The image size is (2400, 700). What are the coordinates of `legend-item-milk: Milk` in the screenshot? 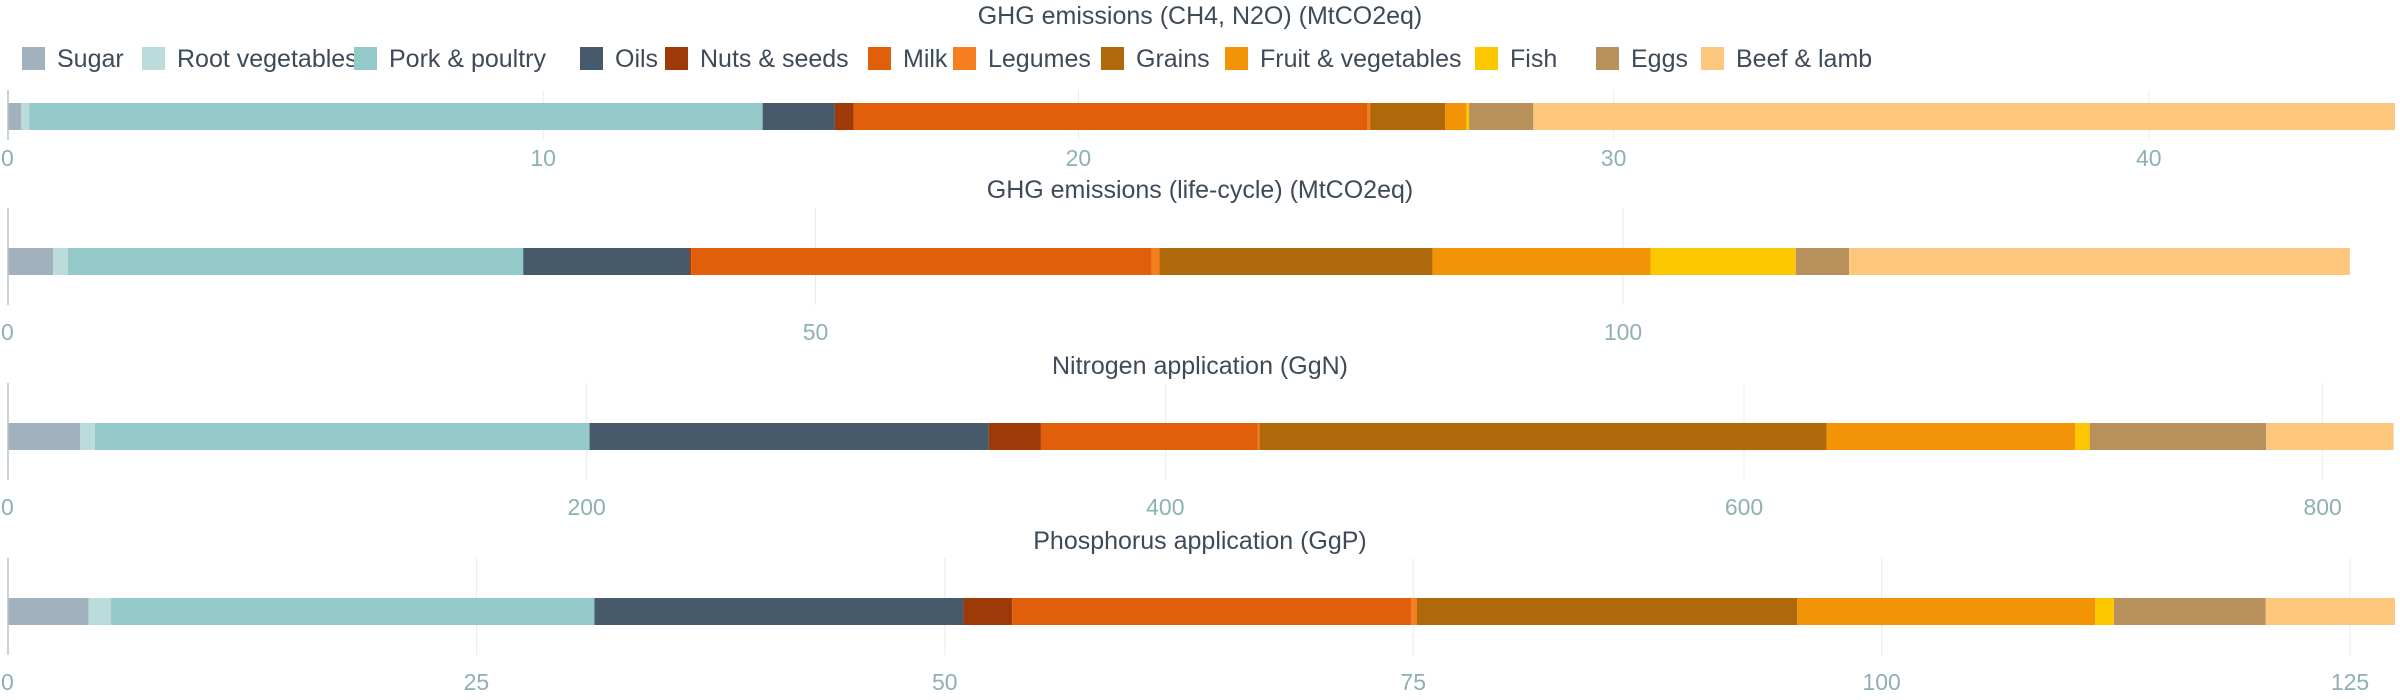 It's located at (908, 59).